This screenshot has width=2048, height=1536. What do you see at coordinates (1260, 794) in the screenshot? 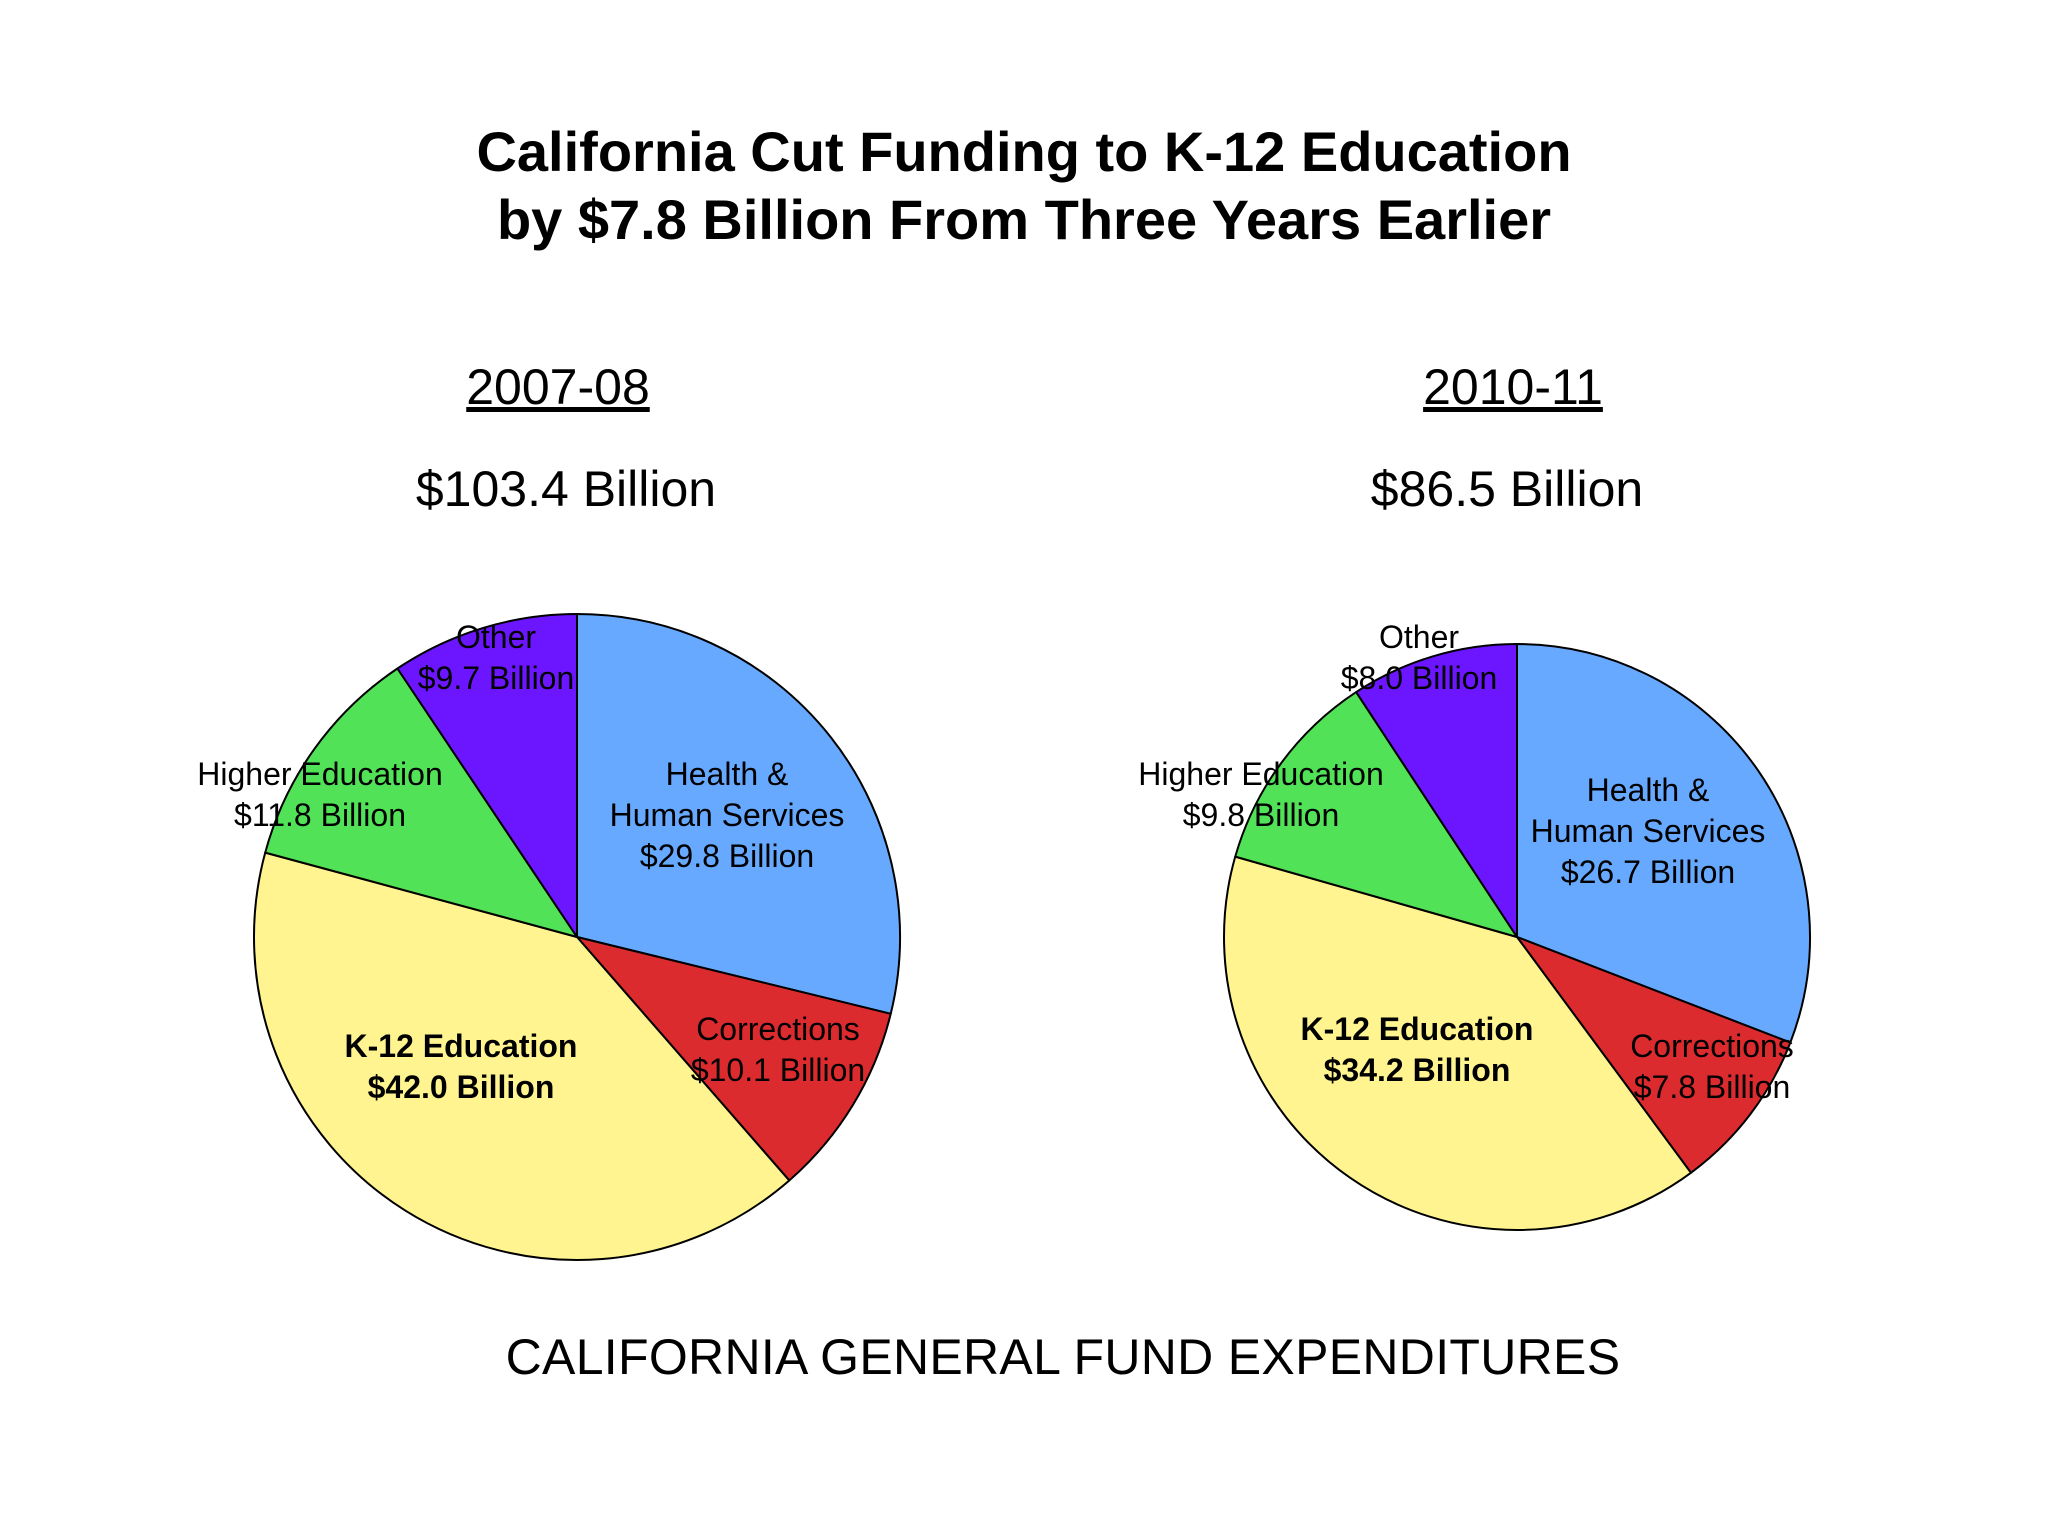
I see `slice-label-higher-education-2010-11: Higher Education $9.8 Billion` at bounding box center [1260, 794].